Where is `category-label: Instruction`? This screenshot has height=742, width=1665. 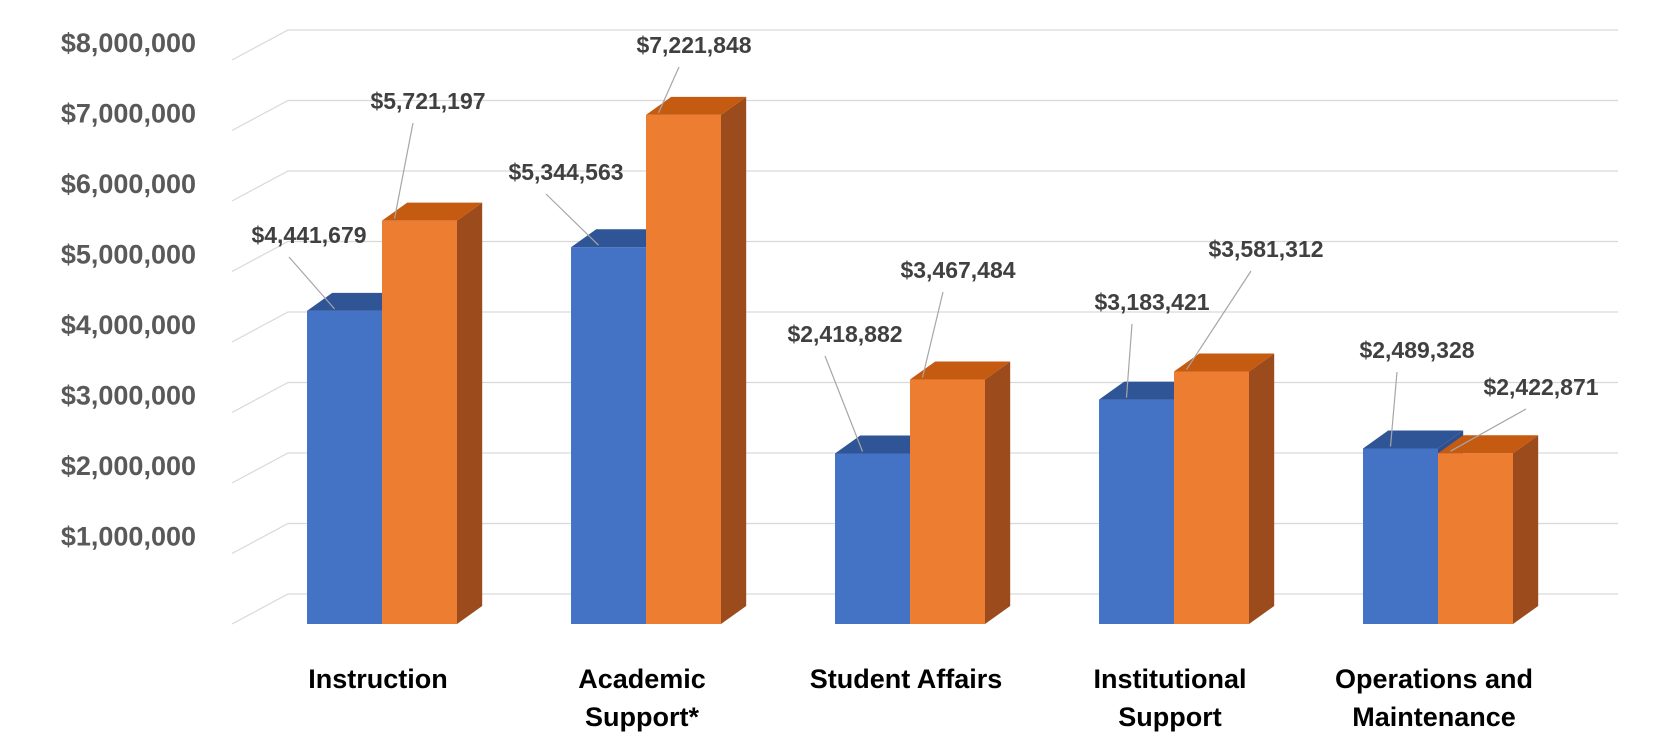 category-label: Instruction is located at coordinates (378, 679).